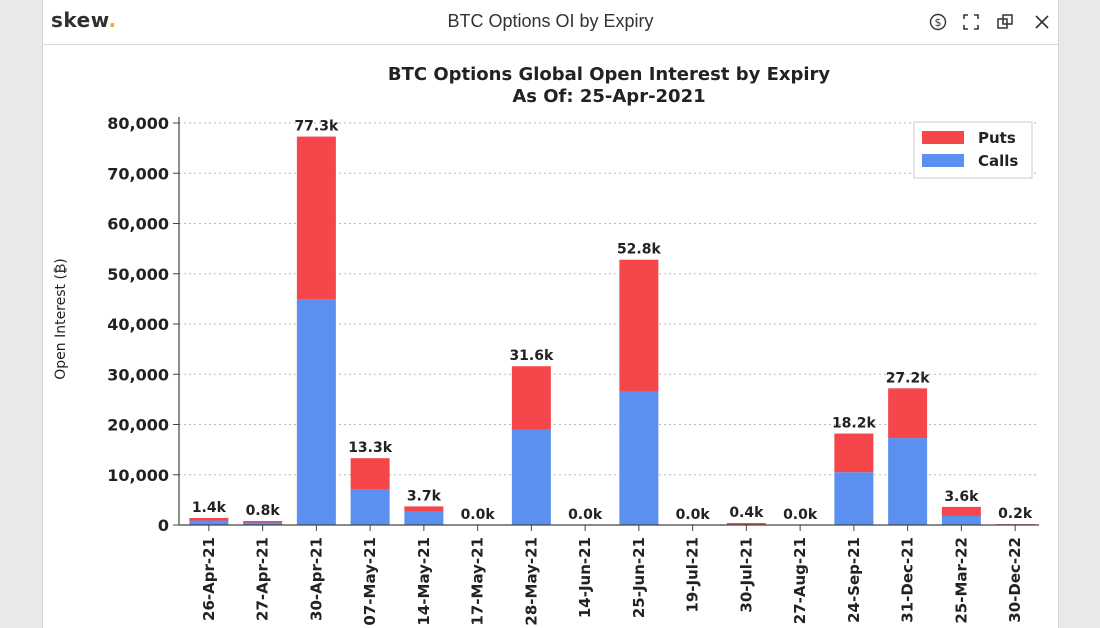 This screenshot has height=628, width=1100. Describe the element at coordinates (138, 425) in the screenshot. I see `y-tick-label: 20,000` at that location.